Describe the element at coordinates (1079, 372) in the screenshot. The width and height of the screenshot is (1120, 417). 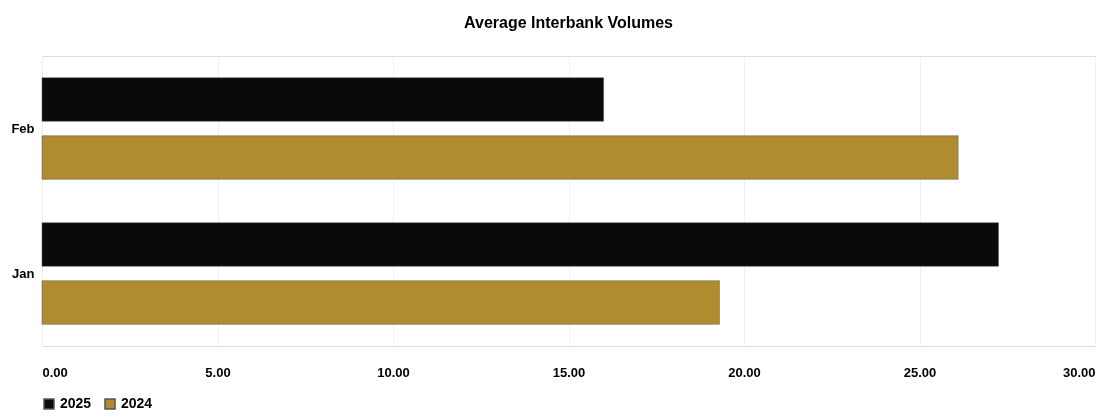
I see `x-tick-label: 30.00` at that location.